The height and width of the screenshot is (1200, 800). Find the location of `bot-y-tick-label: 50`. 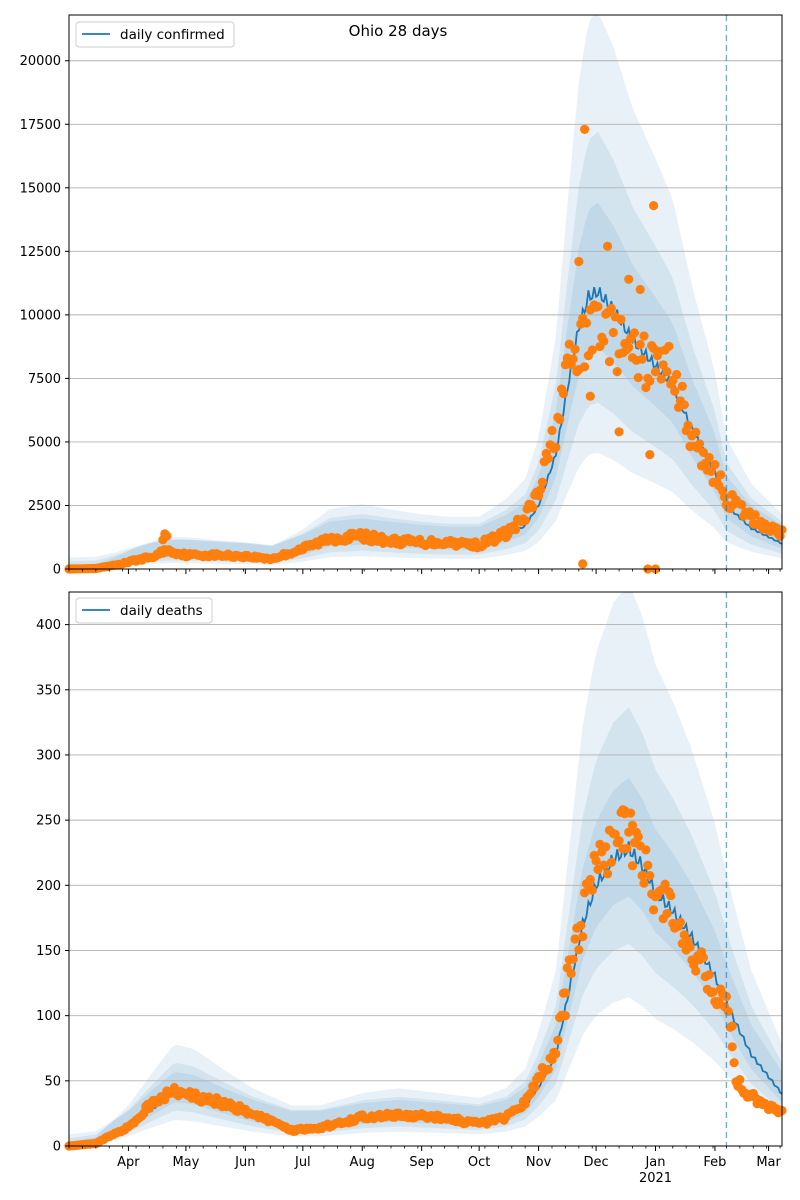

bot-y-tick-label: 50 is located at coordinates (52, 1081).